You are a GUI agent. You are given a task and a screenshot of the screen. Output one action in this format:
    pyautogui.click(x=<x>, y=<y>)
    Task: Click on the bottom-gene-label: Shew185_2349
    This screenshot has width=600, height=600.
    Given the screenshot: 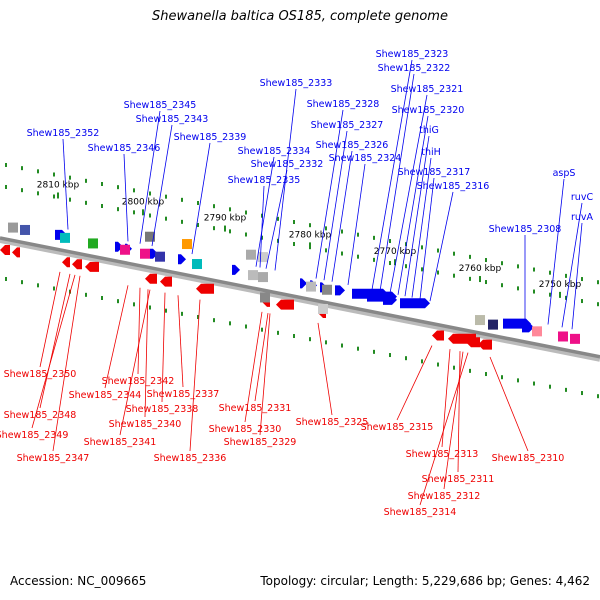 What is the action you would take?
    pyautogui.click(x=34, y=435)
    